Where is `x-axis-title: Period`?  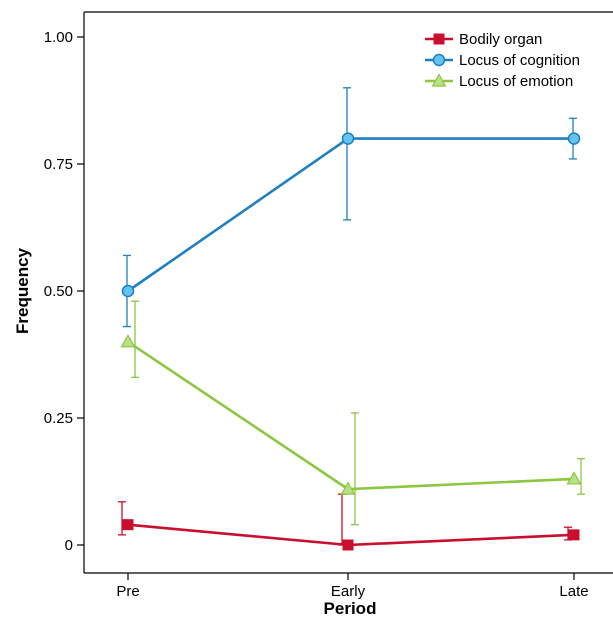
x-axis-title: Period is located at coordinates (350, 608).